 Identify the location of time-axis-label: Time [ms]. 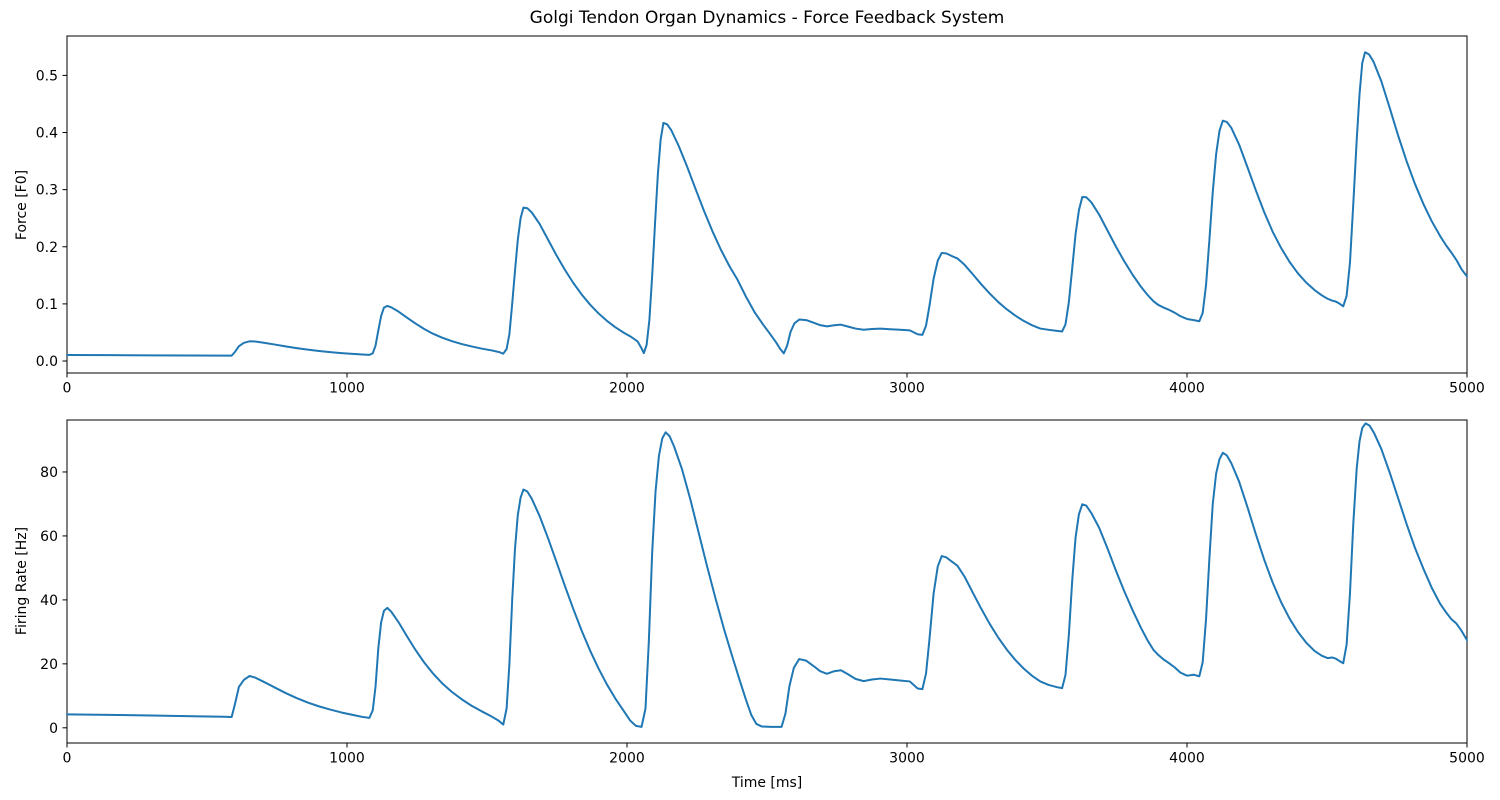
(767, 783).